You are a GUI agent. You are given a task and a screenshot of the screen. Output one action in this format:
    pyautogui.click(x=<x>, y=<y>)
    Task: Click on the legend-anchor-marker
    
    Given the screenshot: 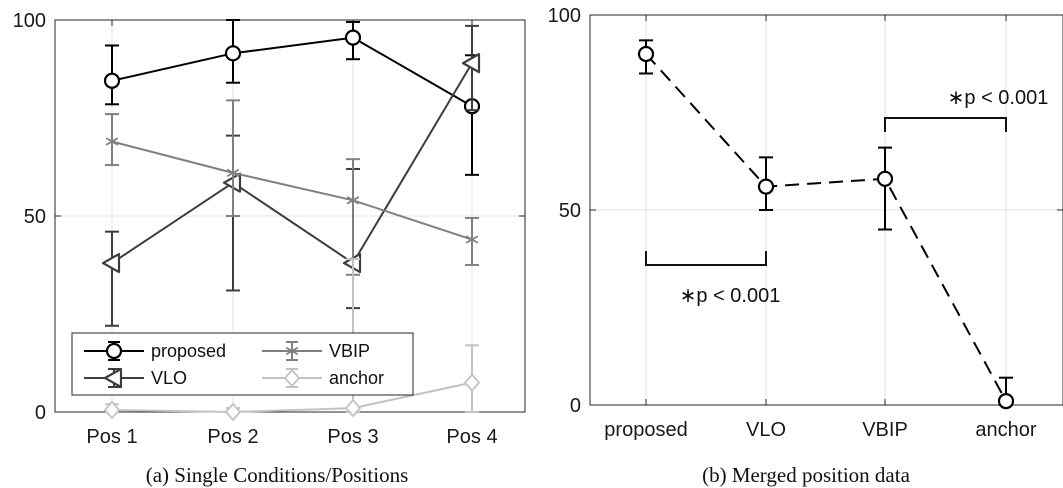 What is the action you would take?
    pyautogui.click(x=292, y=378)
    